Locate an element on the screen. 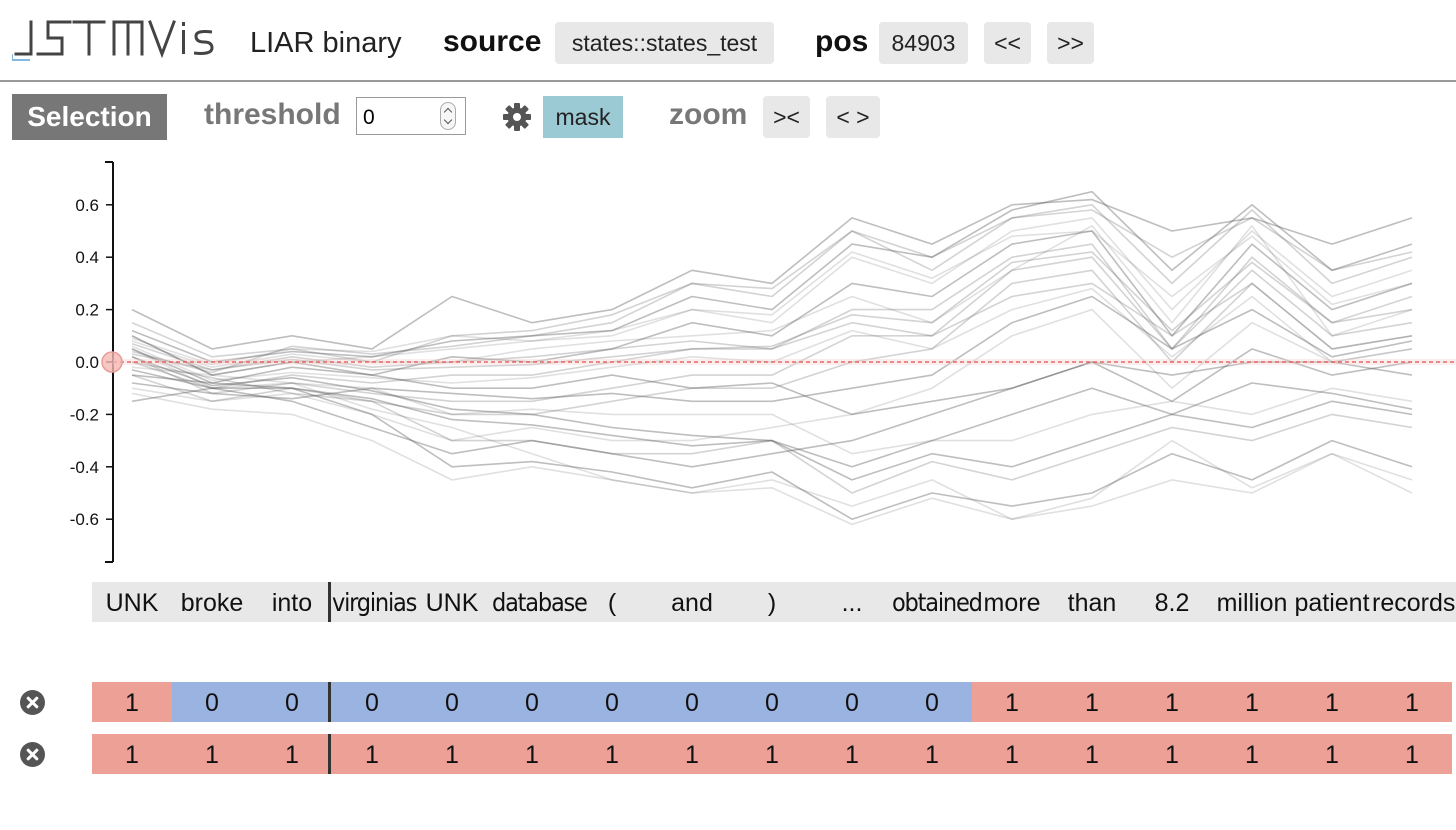 The width and height of the screenshot is (1456, 830). threshold-line is located at coordinates (778, 362).